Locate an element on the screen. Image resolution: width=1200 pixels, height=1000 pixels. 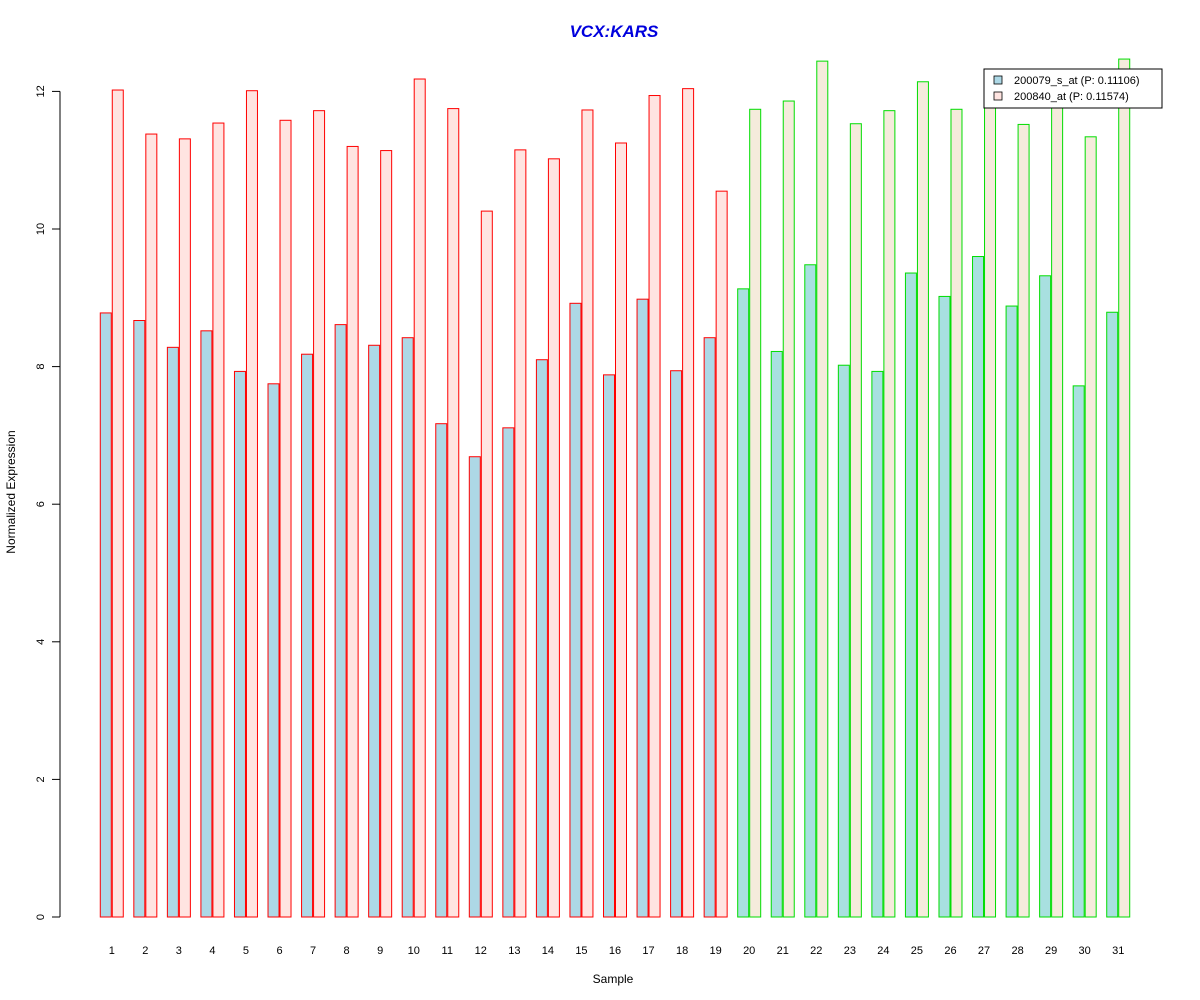
x-tick-label: 25 is located at coordinates (917, 951).